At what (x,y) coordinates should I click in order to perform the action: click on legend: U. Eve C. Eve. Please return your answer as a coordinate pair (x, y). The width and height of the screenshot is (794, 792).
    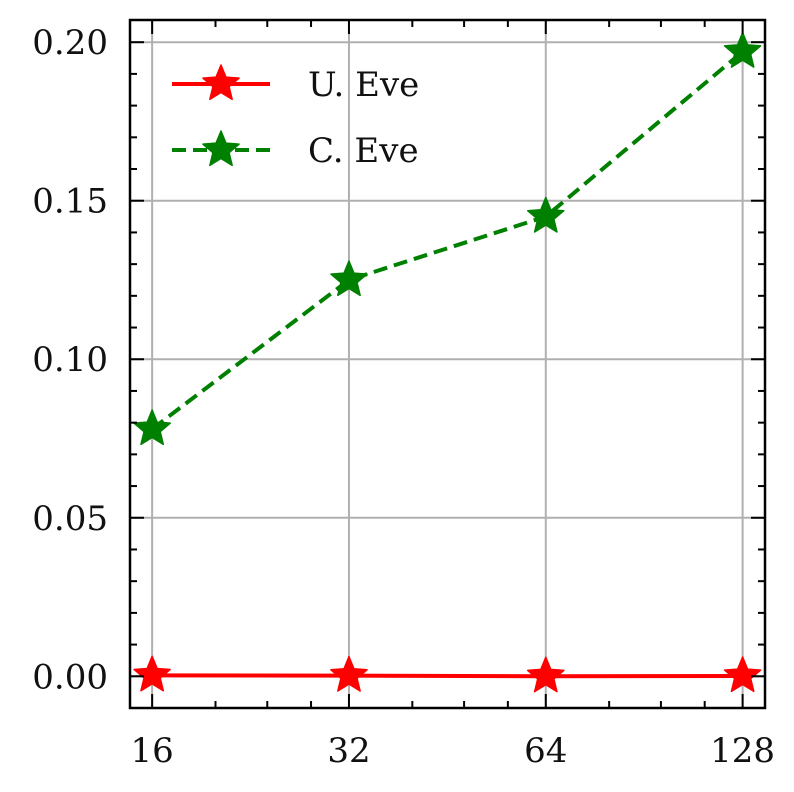
    Looking at the image, I should click on (295, 117).